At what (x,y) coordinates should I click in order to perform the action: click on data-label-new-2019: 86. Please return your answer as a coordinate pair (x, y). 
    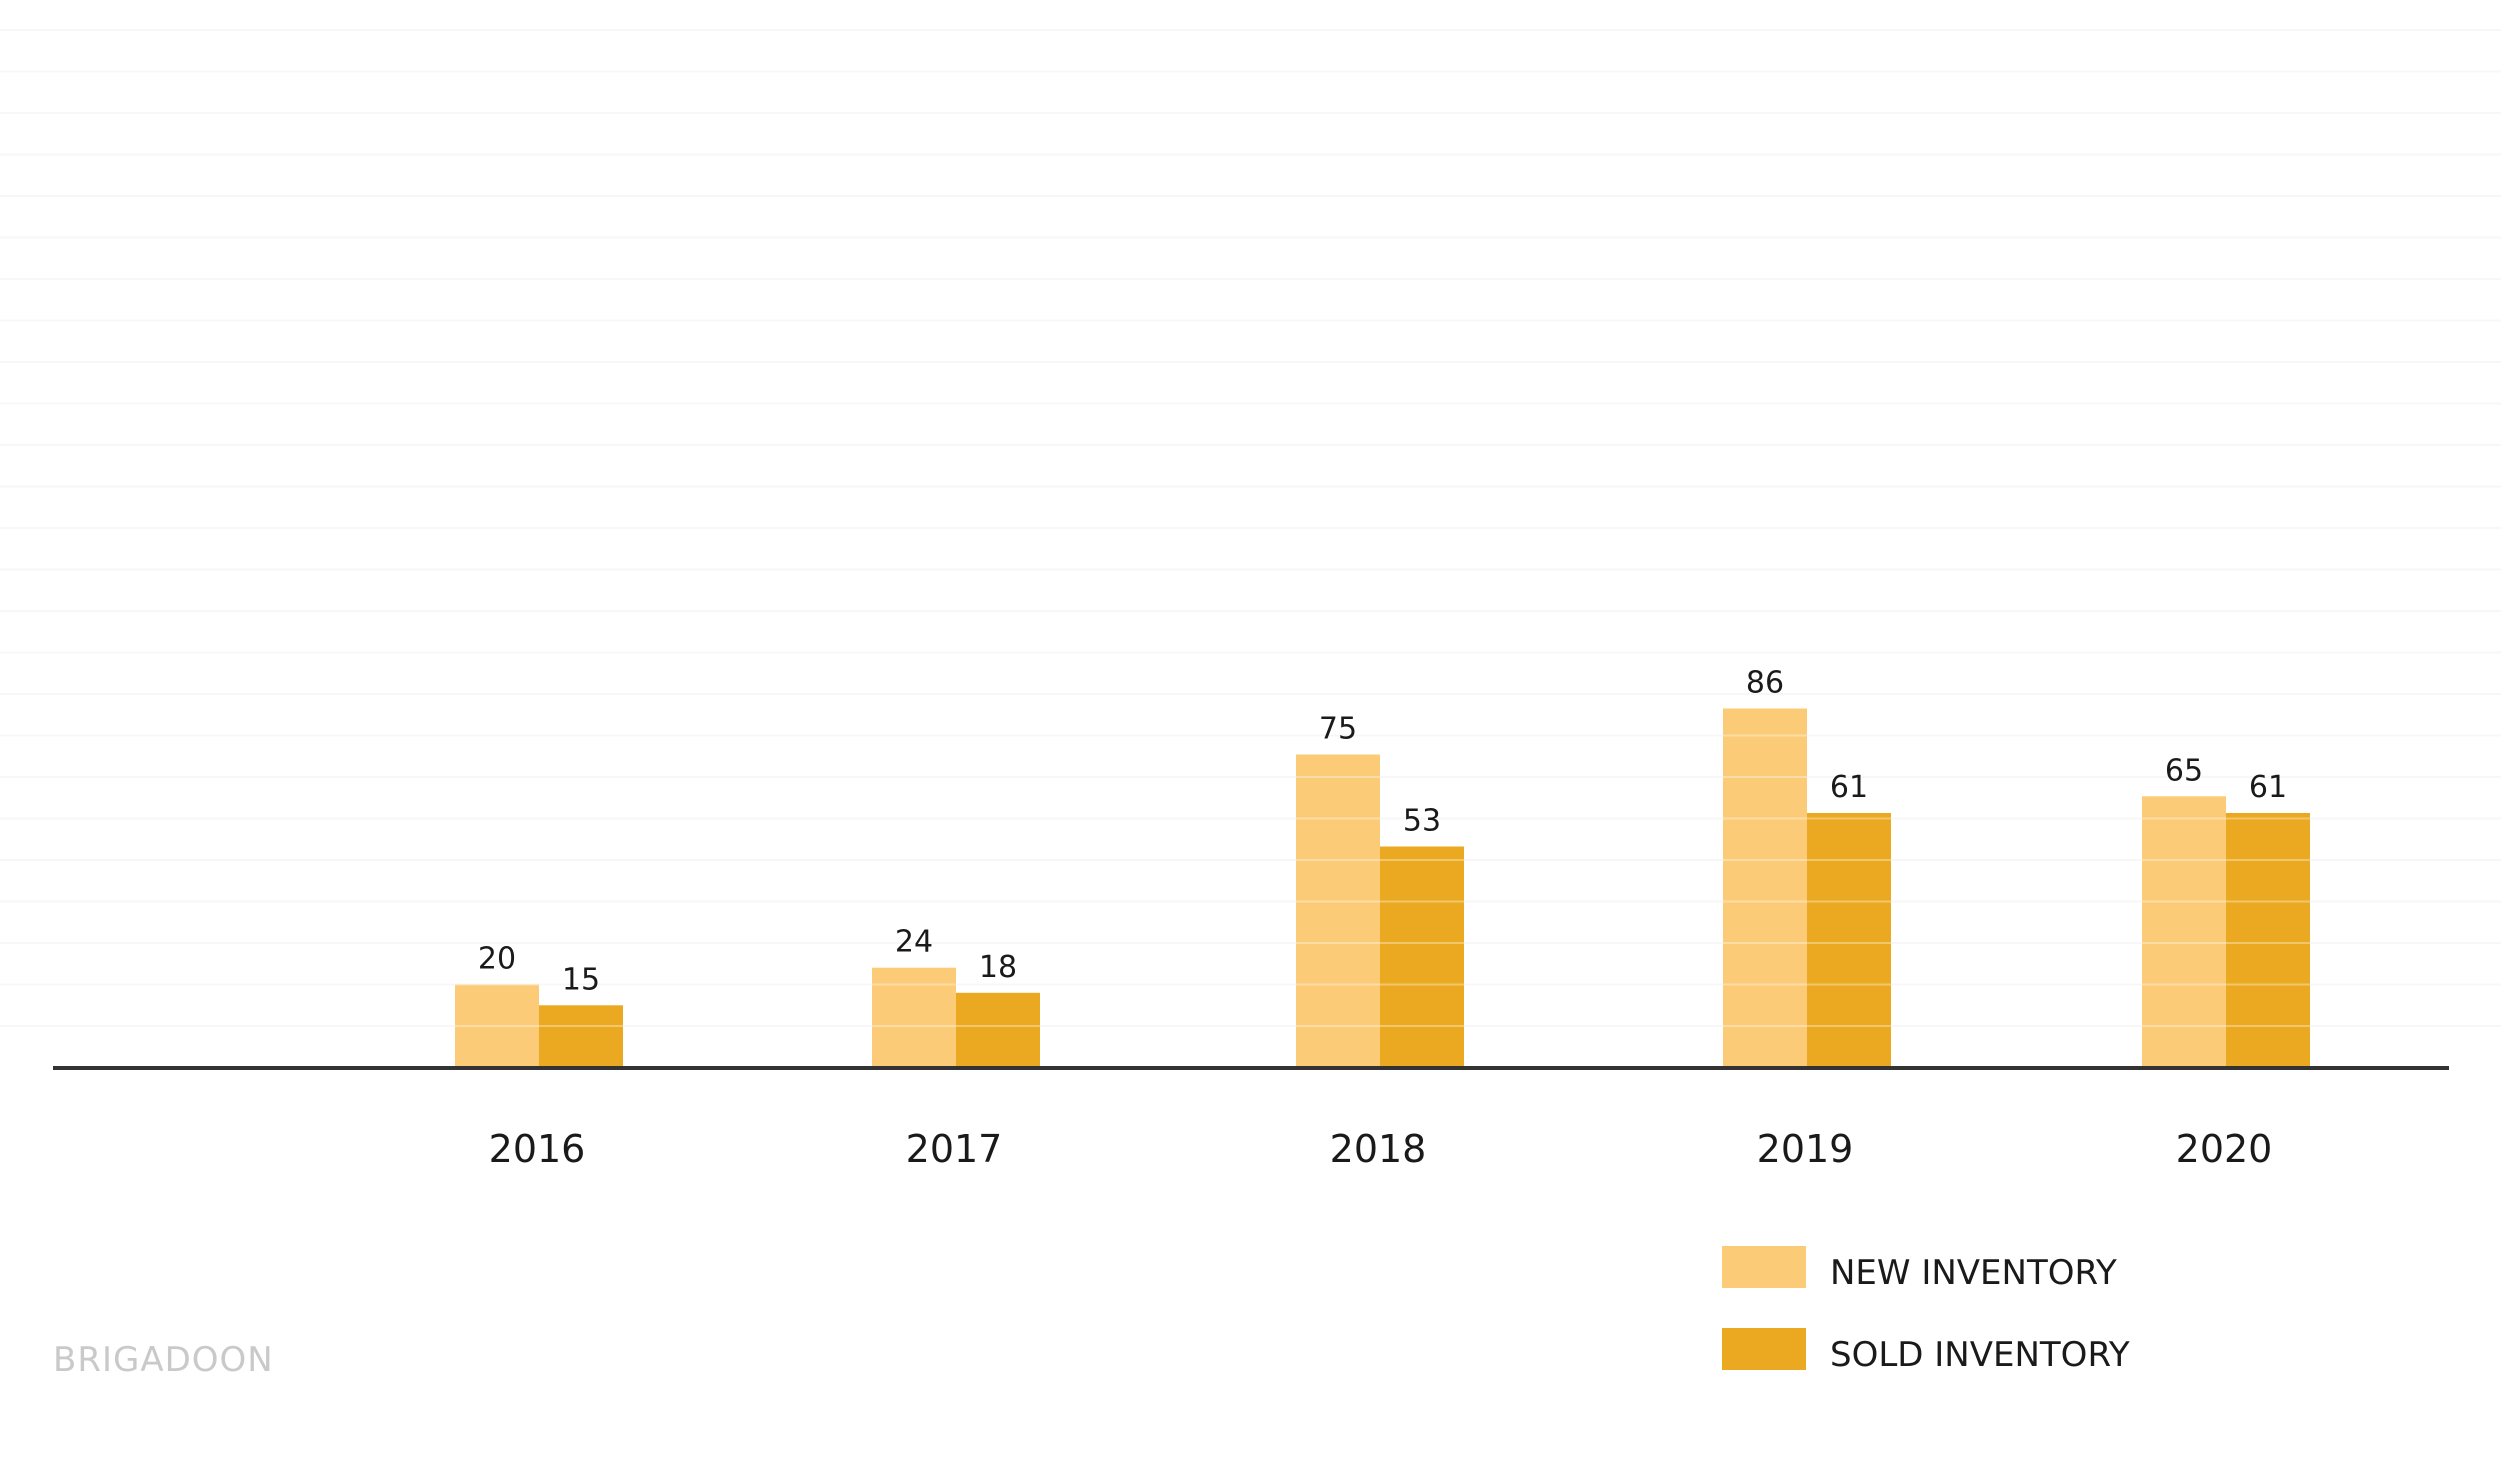
    Looking at the image, I should click on (1765, 683).